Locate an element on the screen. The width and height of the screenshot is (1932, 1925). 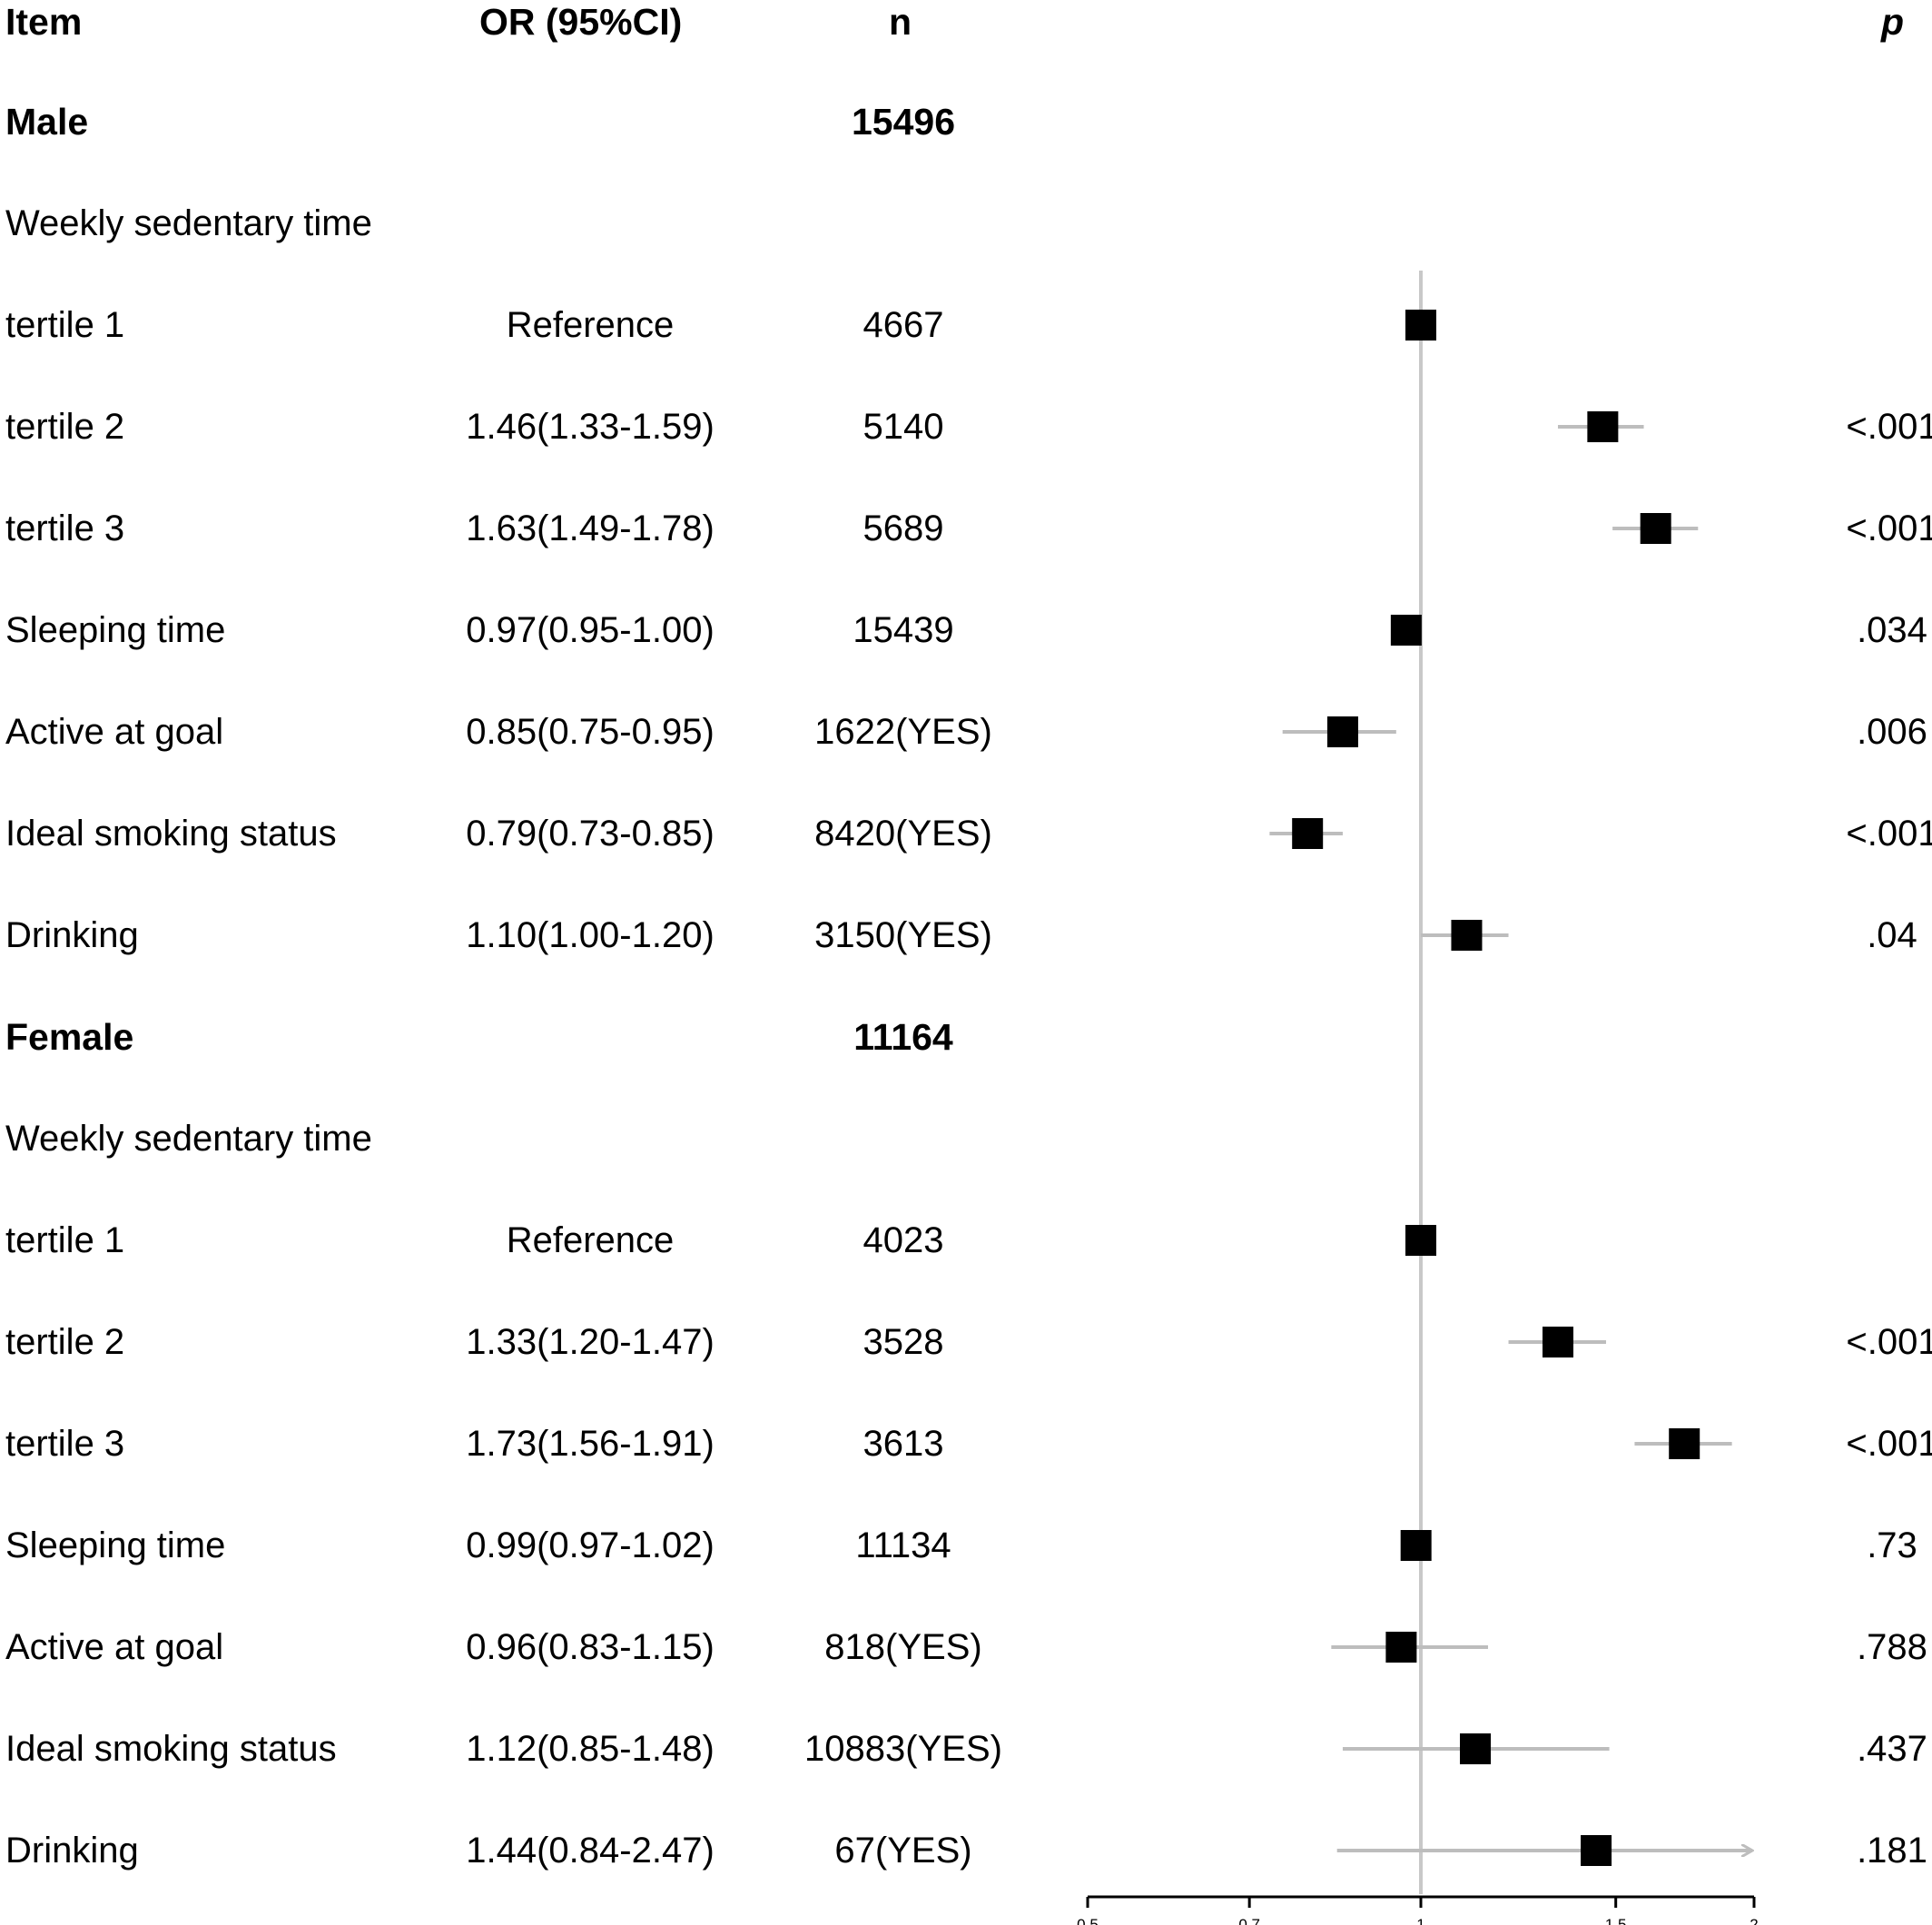
table-row: tertile 1 Reference 4667 is located at coordinates (966, 325).